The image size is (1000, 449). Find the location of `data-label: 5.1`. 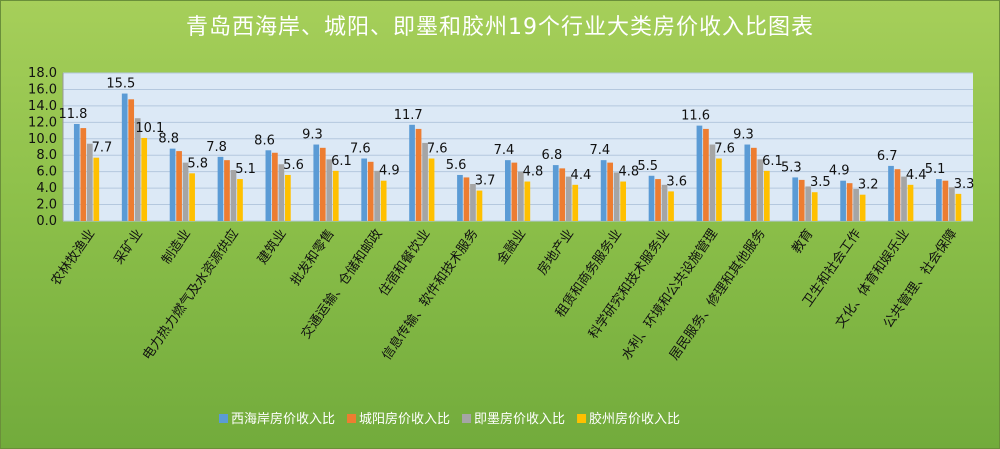

data-label: 5.1 is located at coordinates (245, 169).